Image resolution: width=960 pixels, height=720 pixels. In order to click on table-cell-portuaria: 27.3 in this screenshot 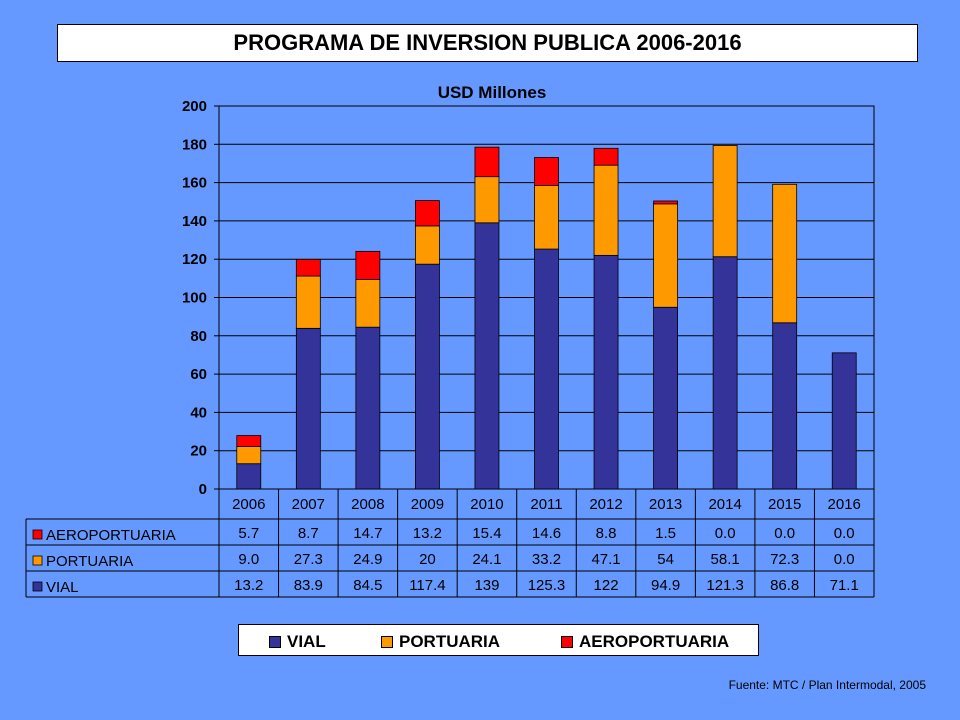, I will do `click(308, 559)`.